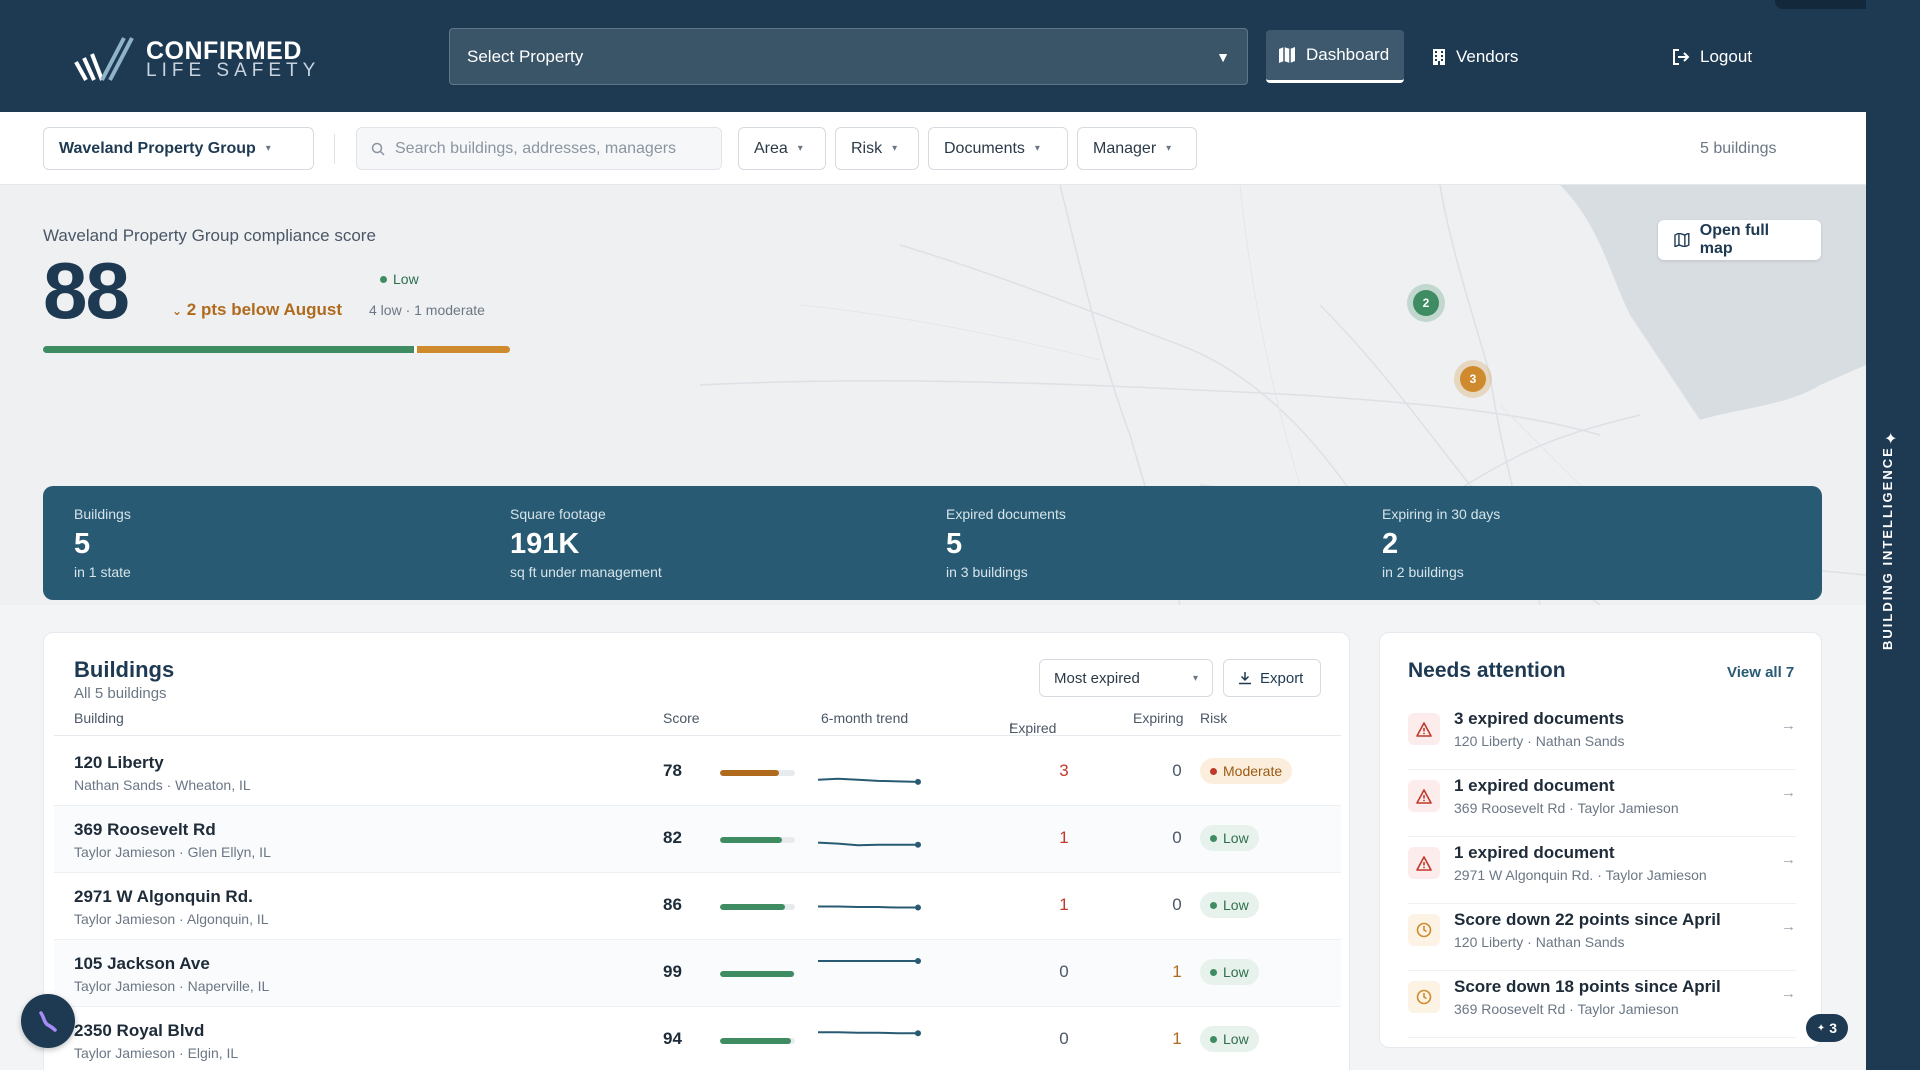 This screenshot has width=1920, height=1070. Describe the element at coordinates (1137, 148) in the screenshot. I see `manager-filter: Manager ▾` at that location.